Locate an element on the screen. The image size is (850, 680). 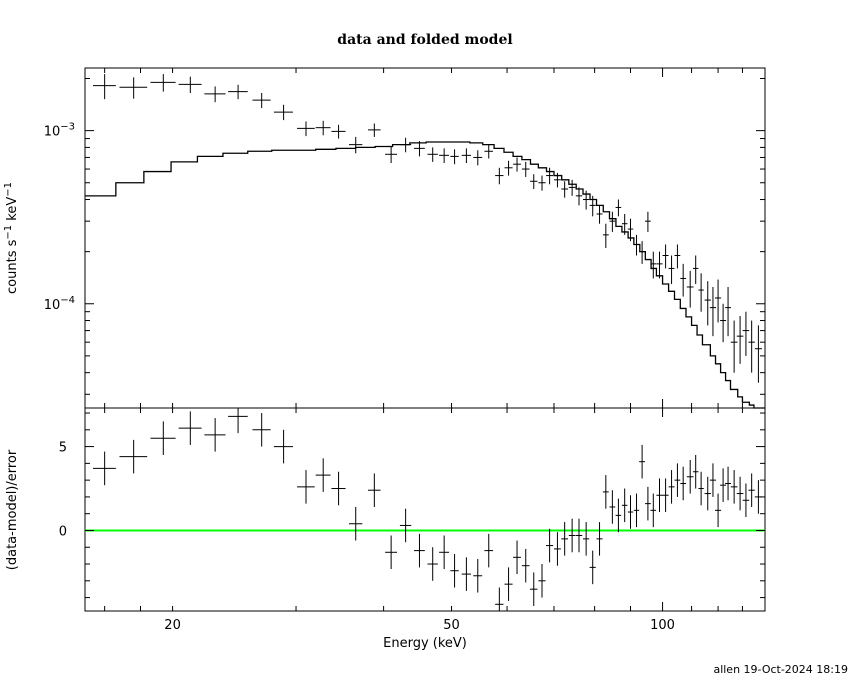
chart-title: data and folded model is located at coordinates (424, 40).